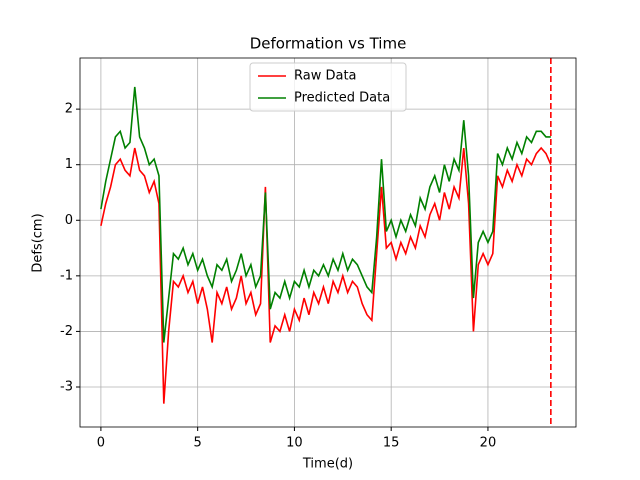 The height and width of the screenshot is (480, 640). What do you see at coordinates (488, 443) in the screenshot?
I see `x-tick-label: 20` at bounding box center [488, 443].